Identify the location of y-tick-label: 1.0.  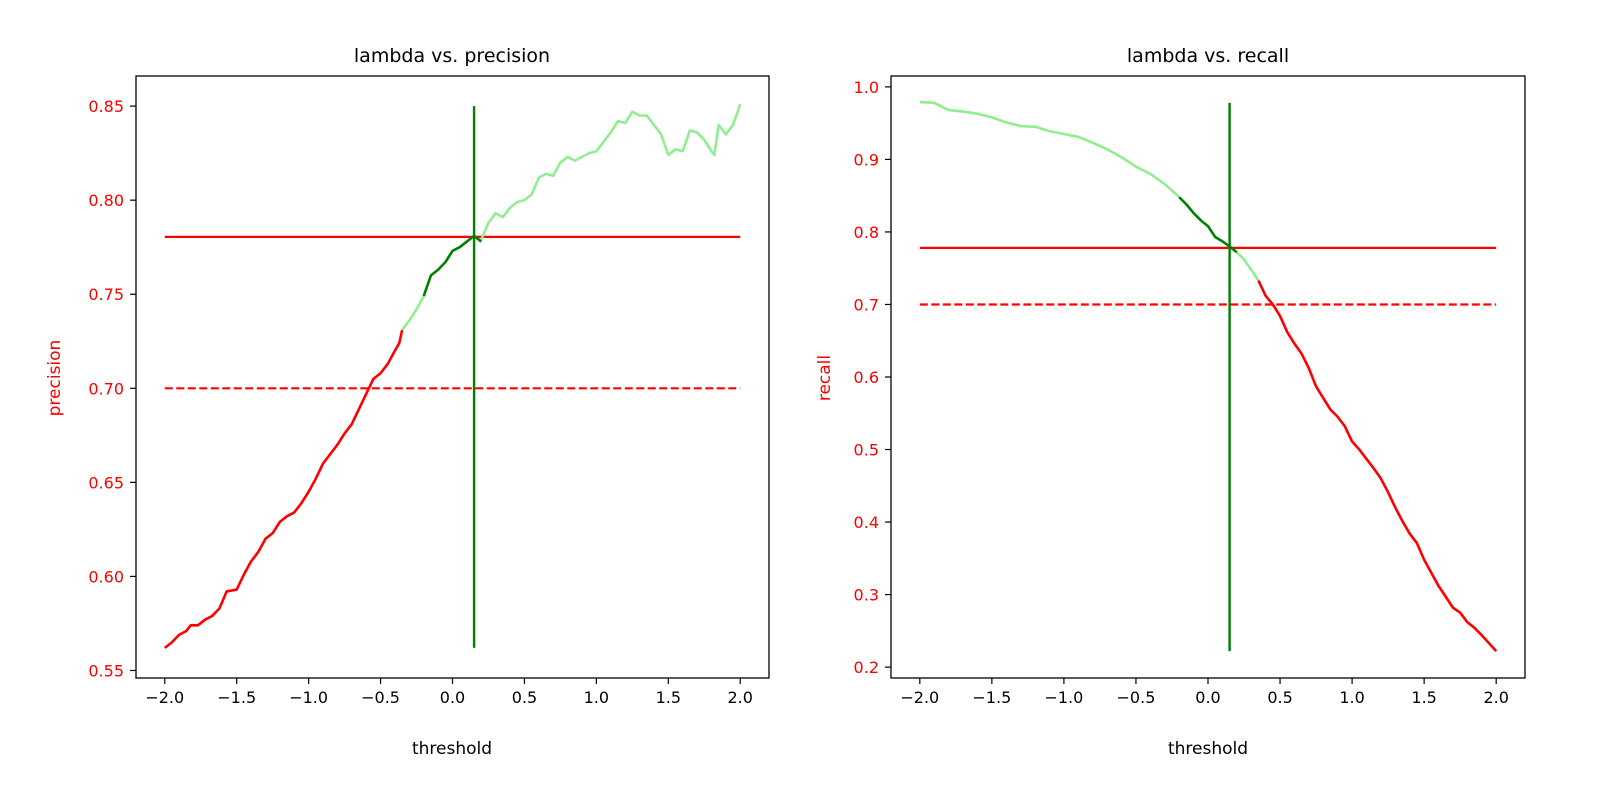
(866, 87).